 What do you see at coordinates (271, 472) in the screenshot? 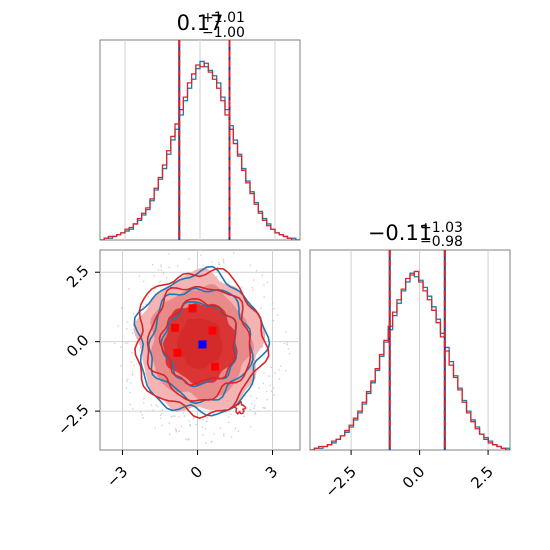
I see `x-tick-label: 3` at bounding box center [271, 472].